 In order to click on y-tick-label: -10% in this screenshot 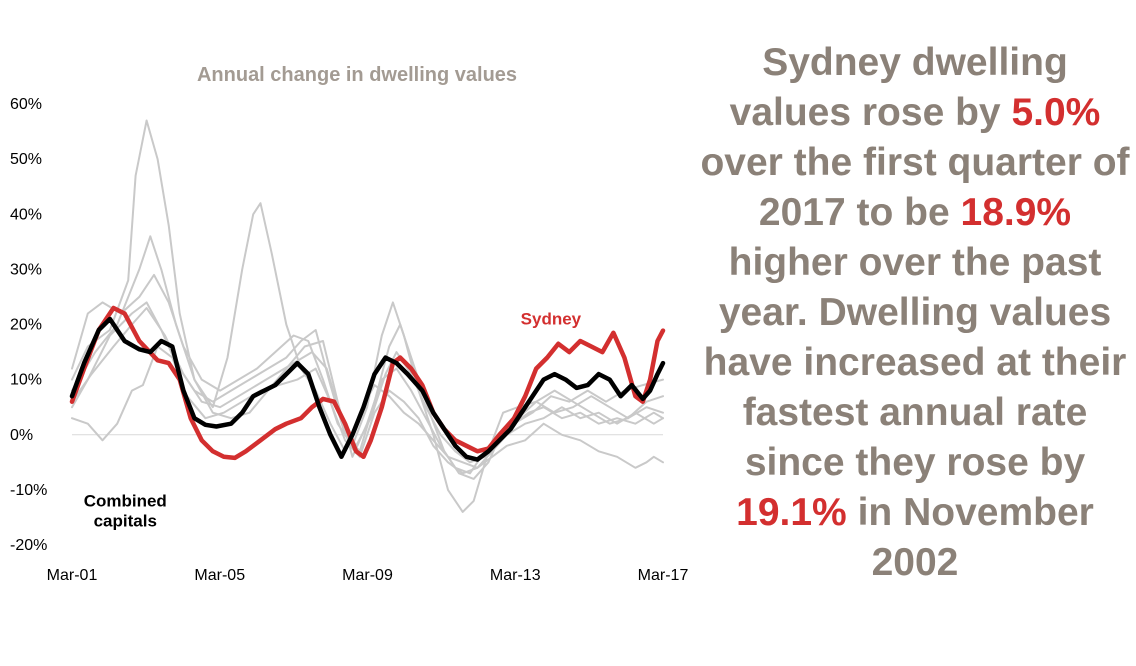, I will do `click(28, 490)`.